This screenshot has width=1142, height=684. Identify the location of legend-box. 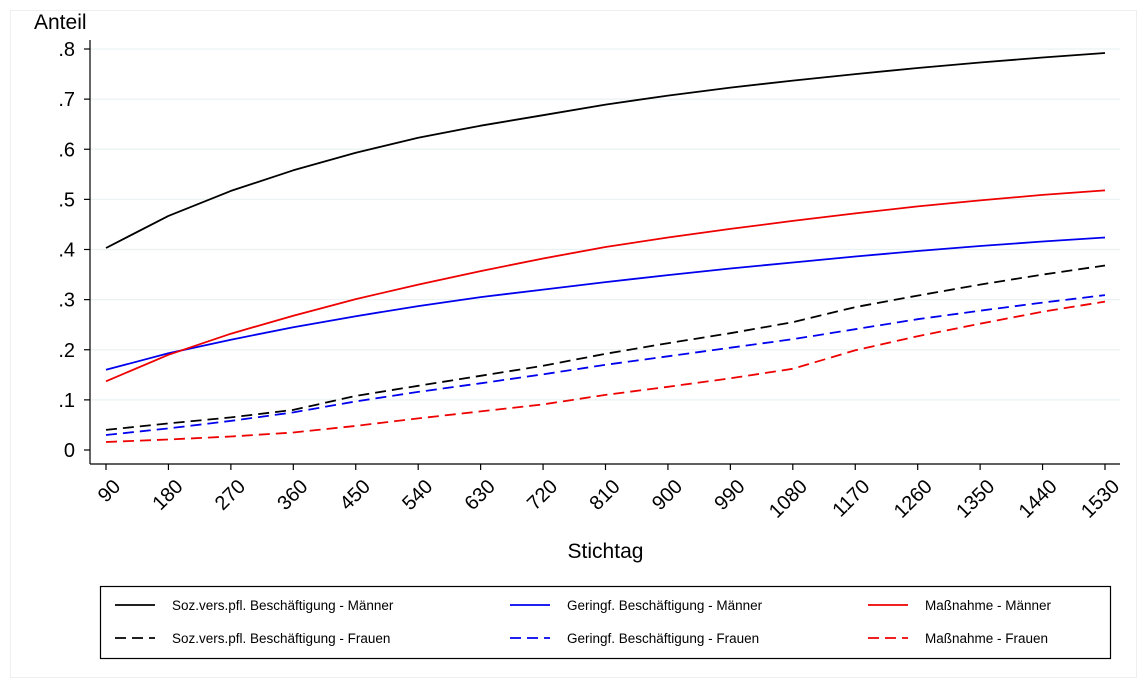
(605, 622).